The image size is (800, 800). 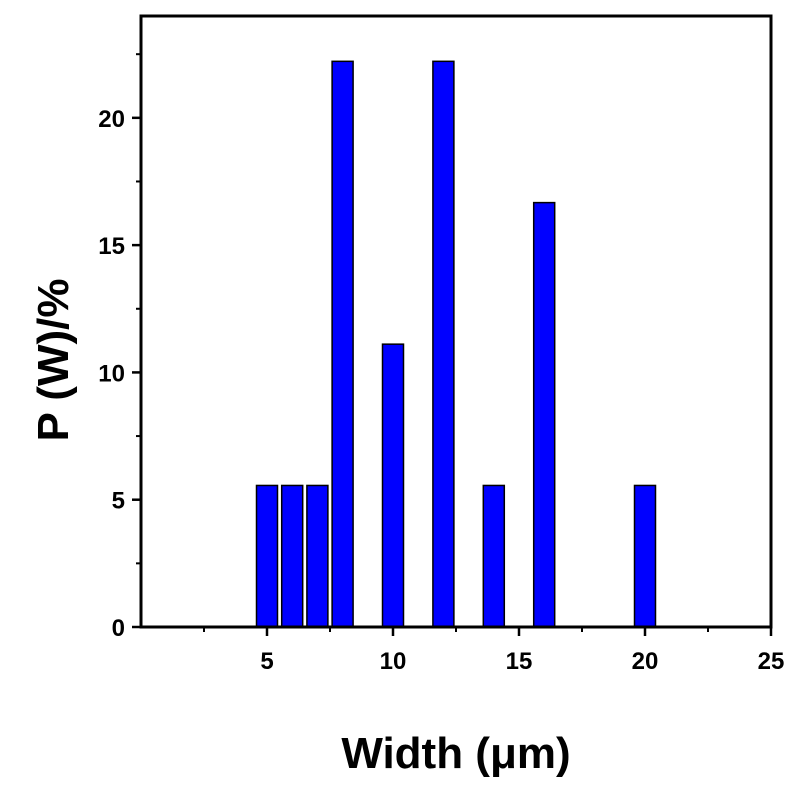 What do you see at coordinates (111, 373) in the screenshot?
I see `y-tick-label: 10` at bounding box center [111, 373].